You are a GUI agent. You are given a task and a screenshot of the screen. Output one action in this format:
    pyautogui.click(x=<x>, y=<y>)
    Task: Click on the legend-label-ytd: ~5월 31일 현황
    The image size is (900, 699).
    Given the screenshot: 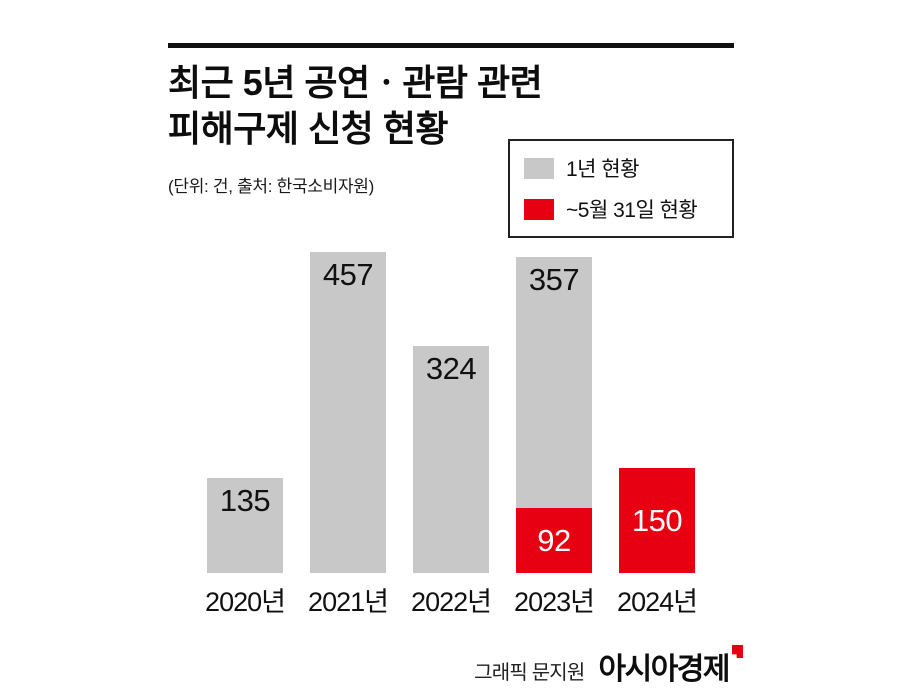 What is the action you would take?
    pyautogui.click(x=632, y=210)
    